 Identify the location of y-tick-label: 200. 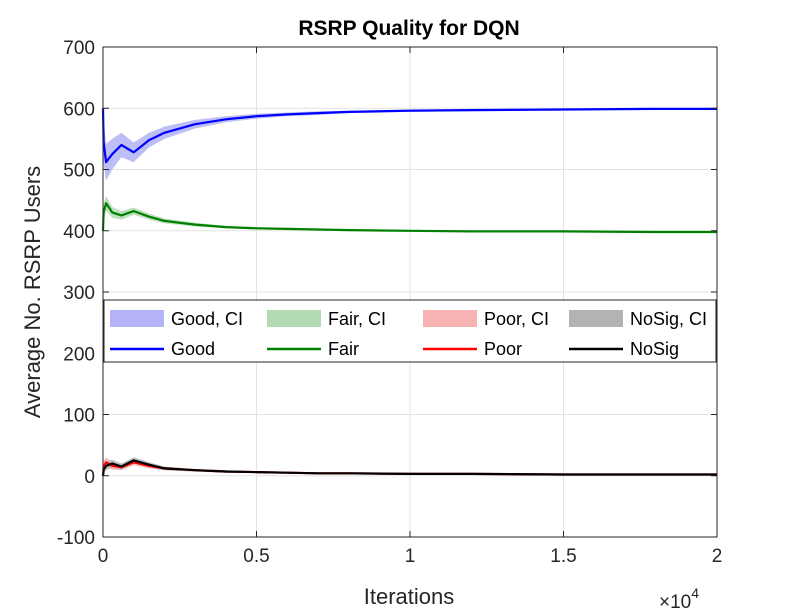
(79, 354).